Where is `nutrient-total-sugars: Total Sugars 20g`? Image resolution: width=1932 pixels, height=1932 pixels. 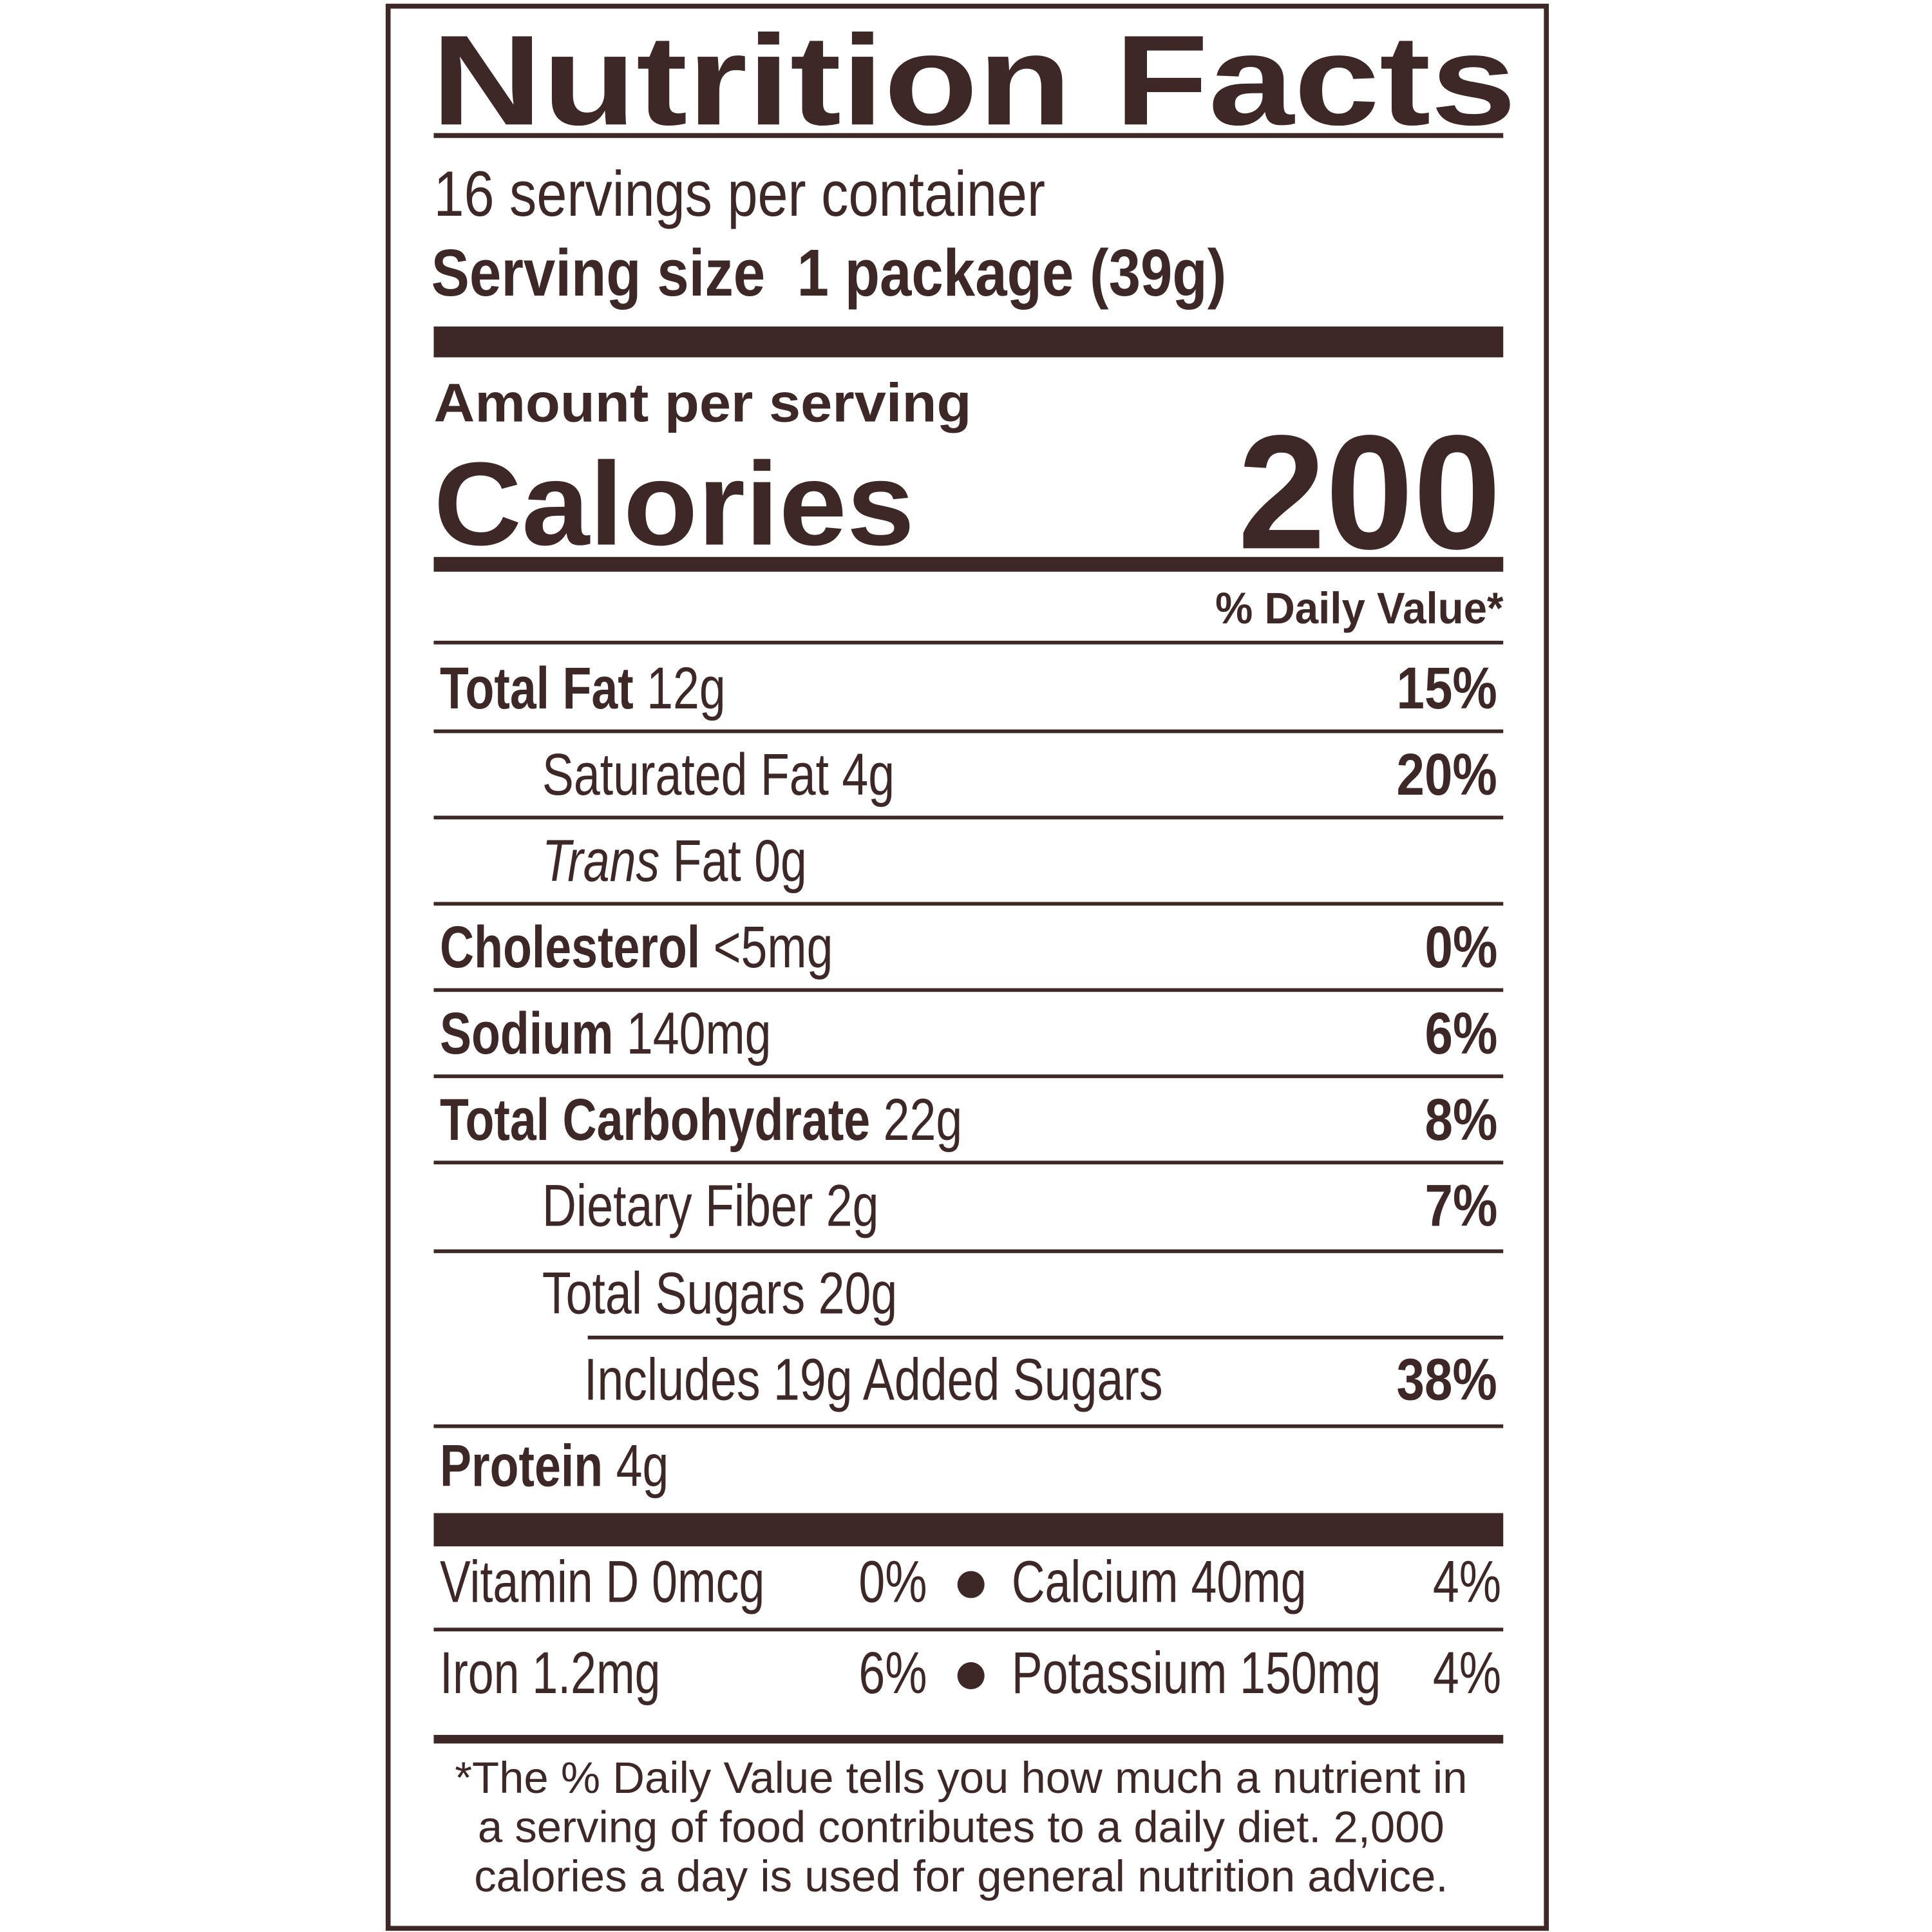 nutrient-total-sugars: Total Sugars 20g is located at coordinates (720, 1294).